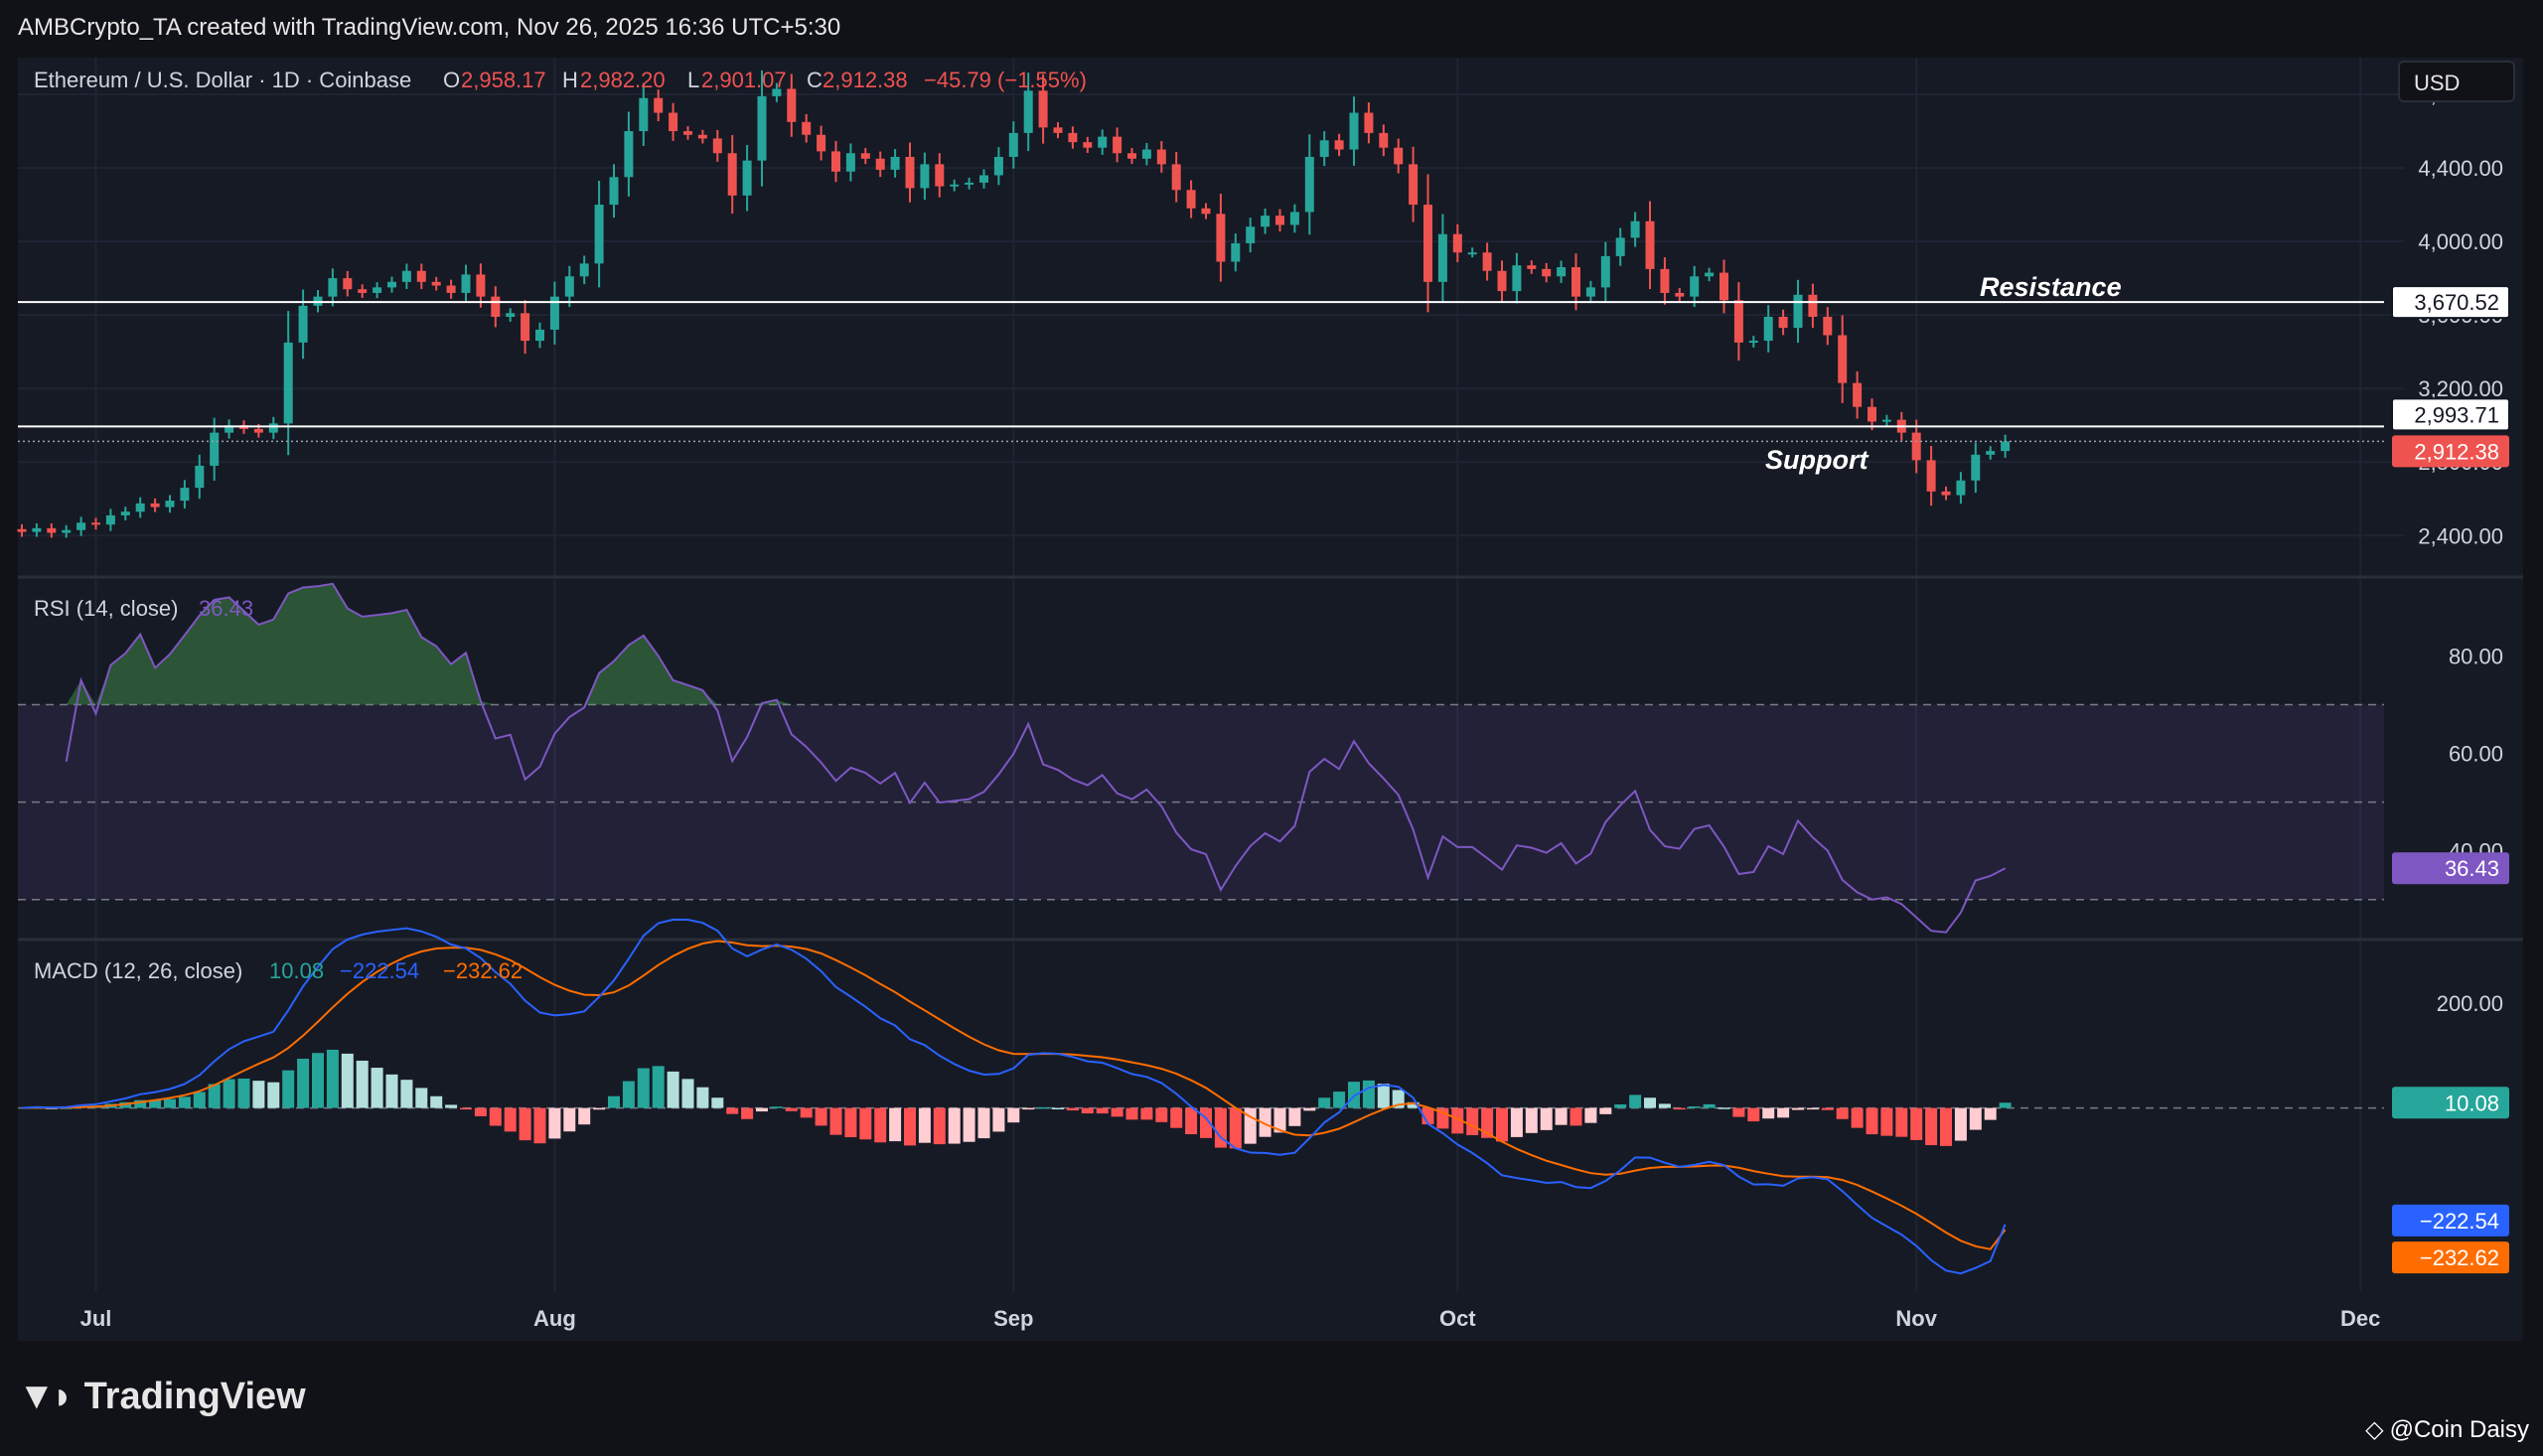 The image size is (2543, 1456). What do you see at coordinates (2456, 302) in the screenshot?
I see `resistance-badge-text: 3,670.52` at bounding box center [2456, 302].